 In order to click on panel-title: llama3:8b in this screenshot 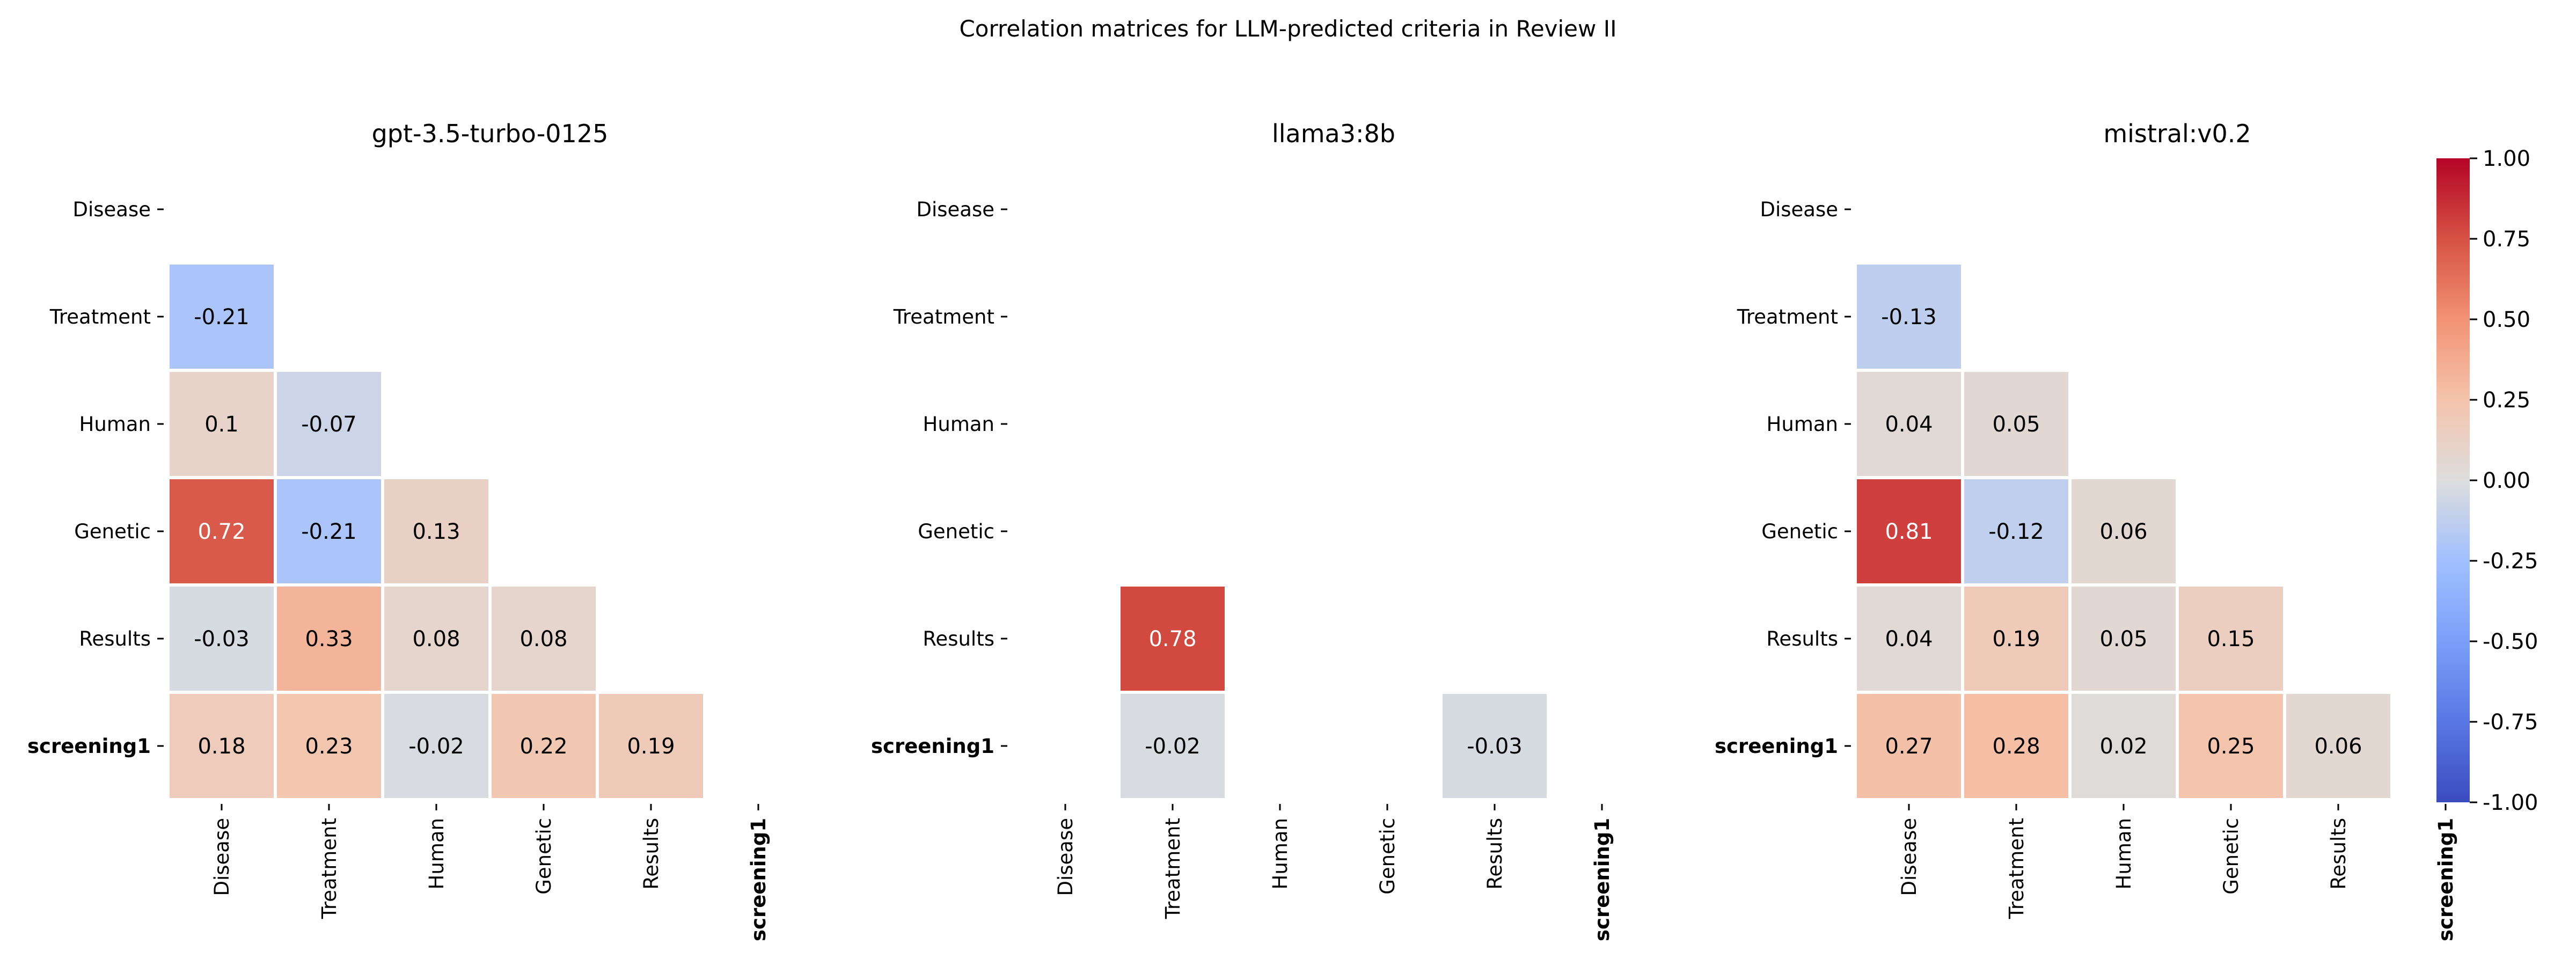, I will do `click(1333, 133)`.